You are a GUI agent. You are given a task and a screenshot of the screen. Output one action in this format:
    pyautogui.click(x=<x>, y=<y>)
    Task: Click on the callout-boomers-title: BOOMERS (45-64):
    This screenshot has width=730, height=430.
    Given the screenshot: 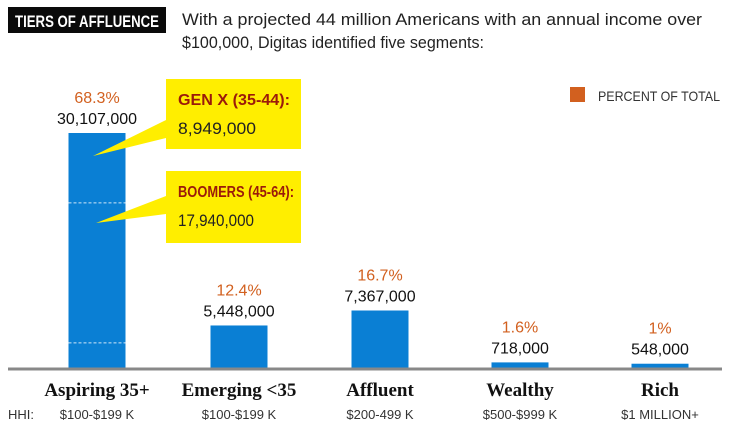 What is the action you would take?
    pyautogui.click(x=236, y=192)
    